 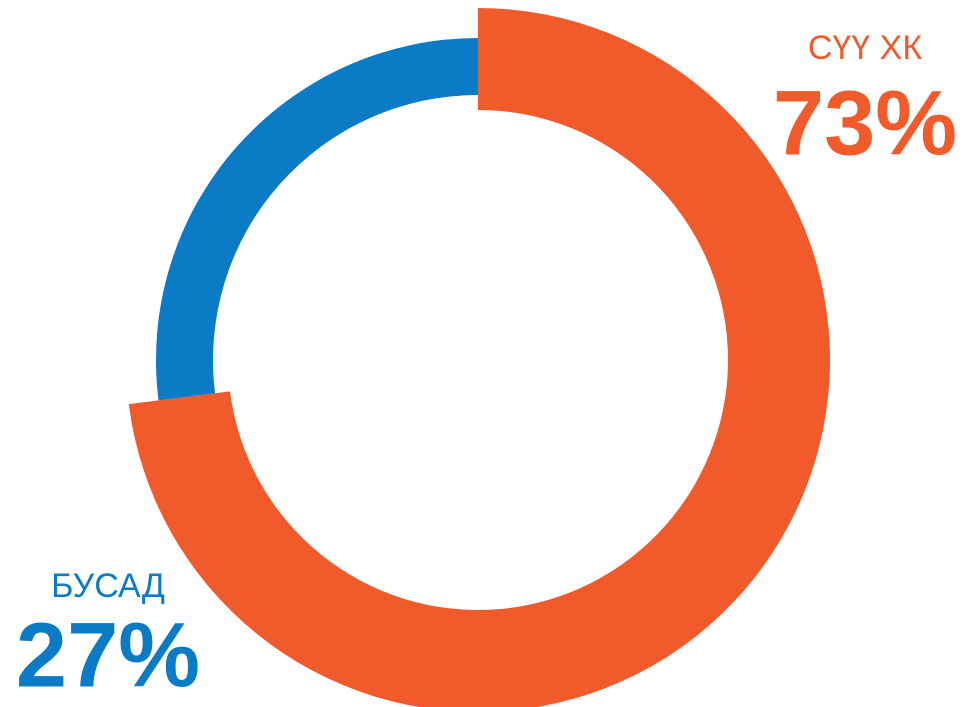 What do you see at coordinates (865, 48) in the screenshot?
I see `segment-name: СҮҮ ХК` at bounding box center [865, 48].